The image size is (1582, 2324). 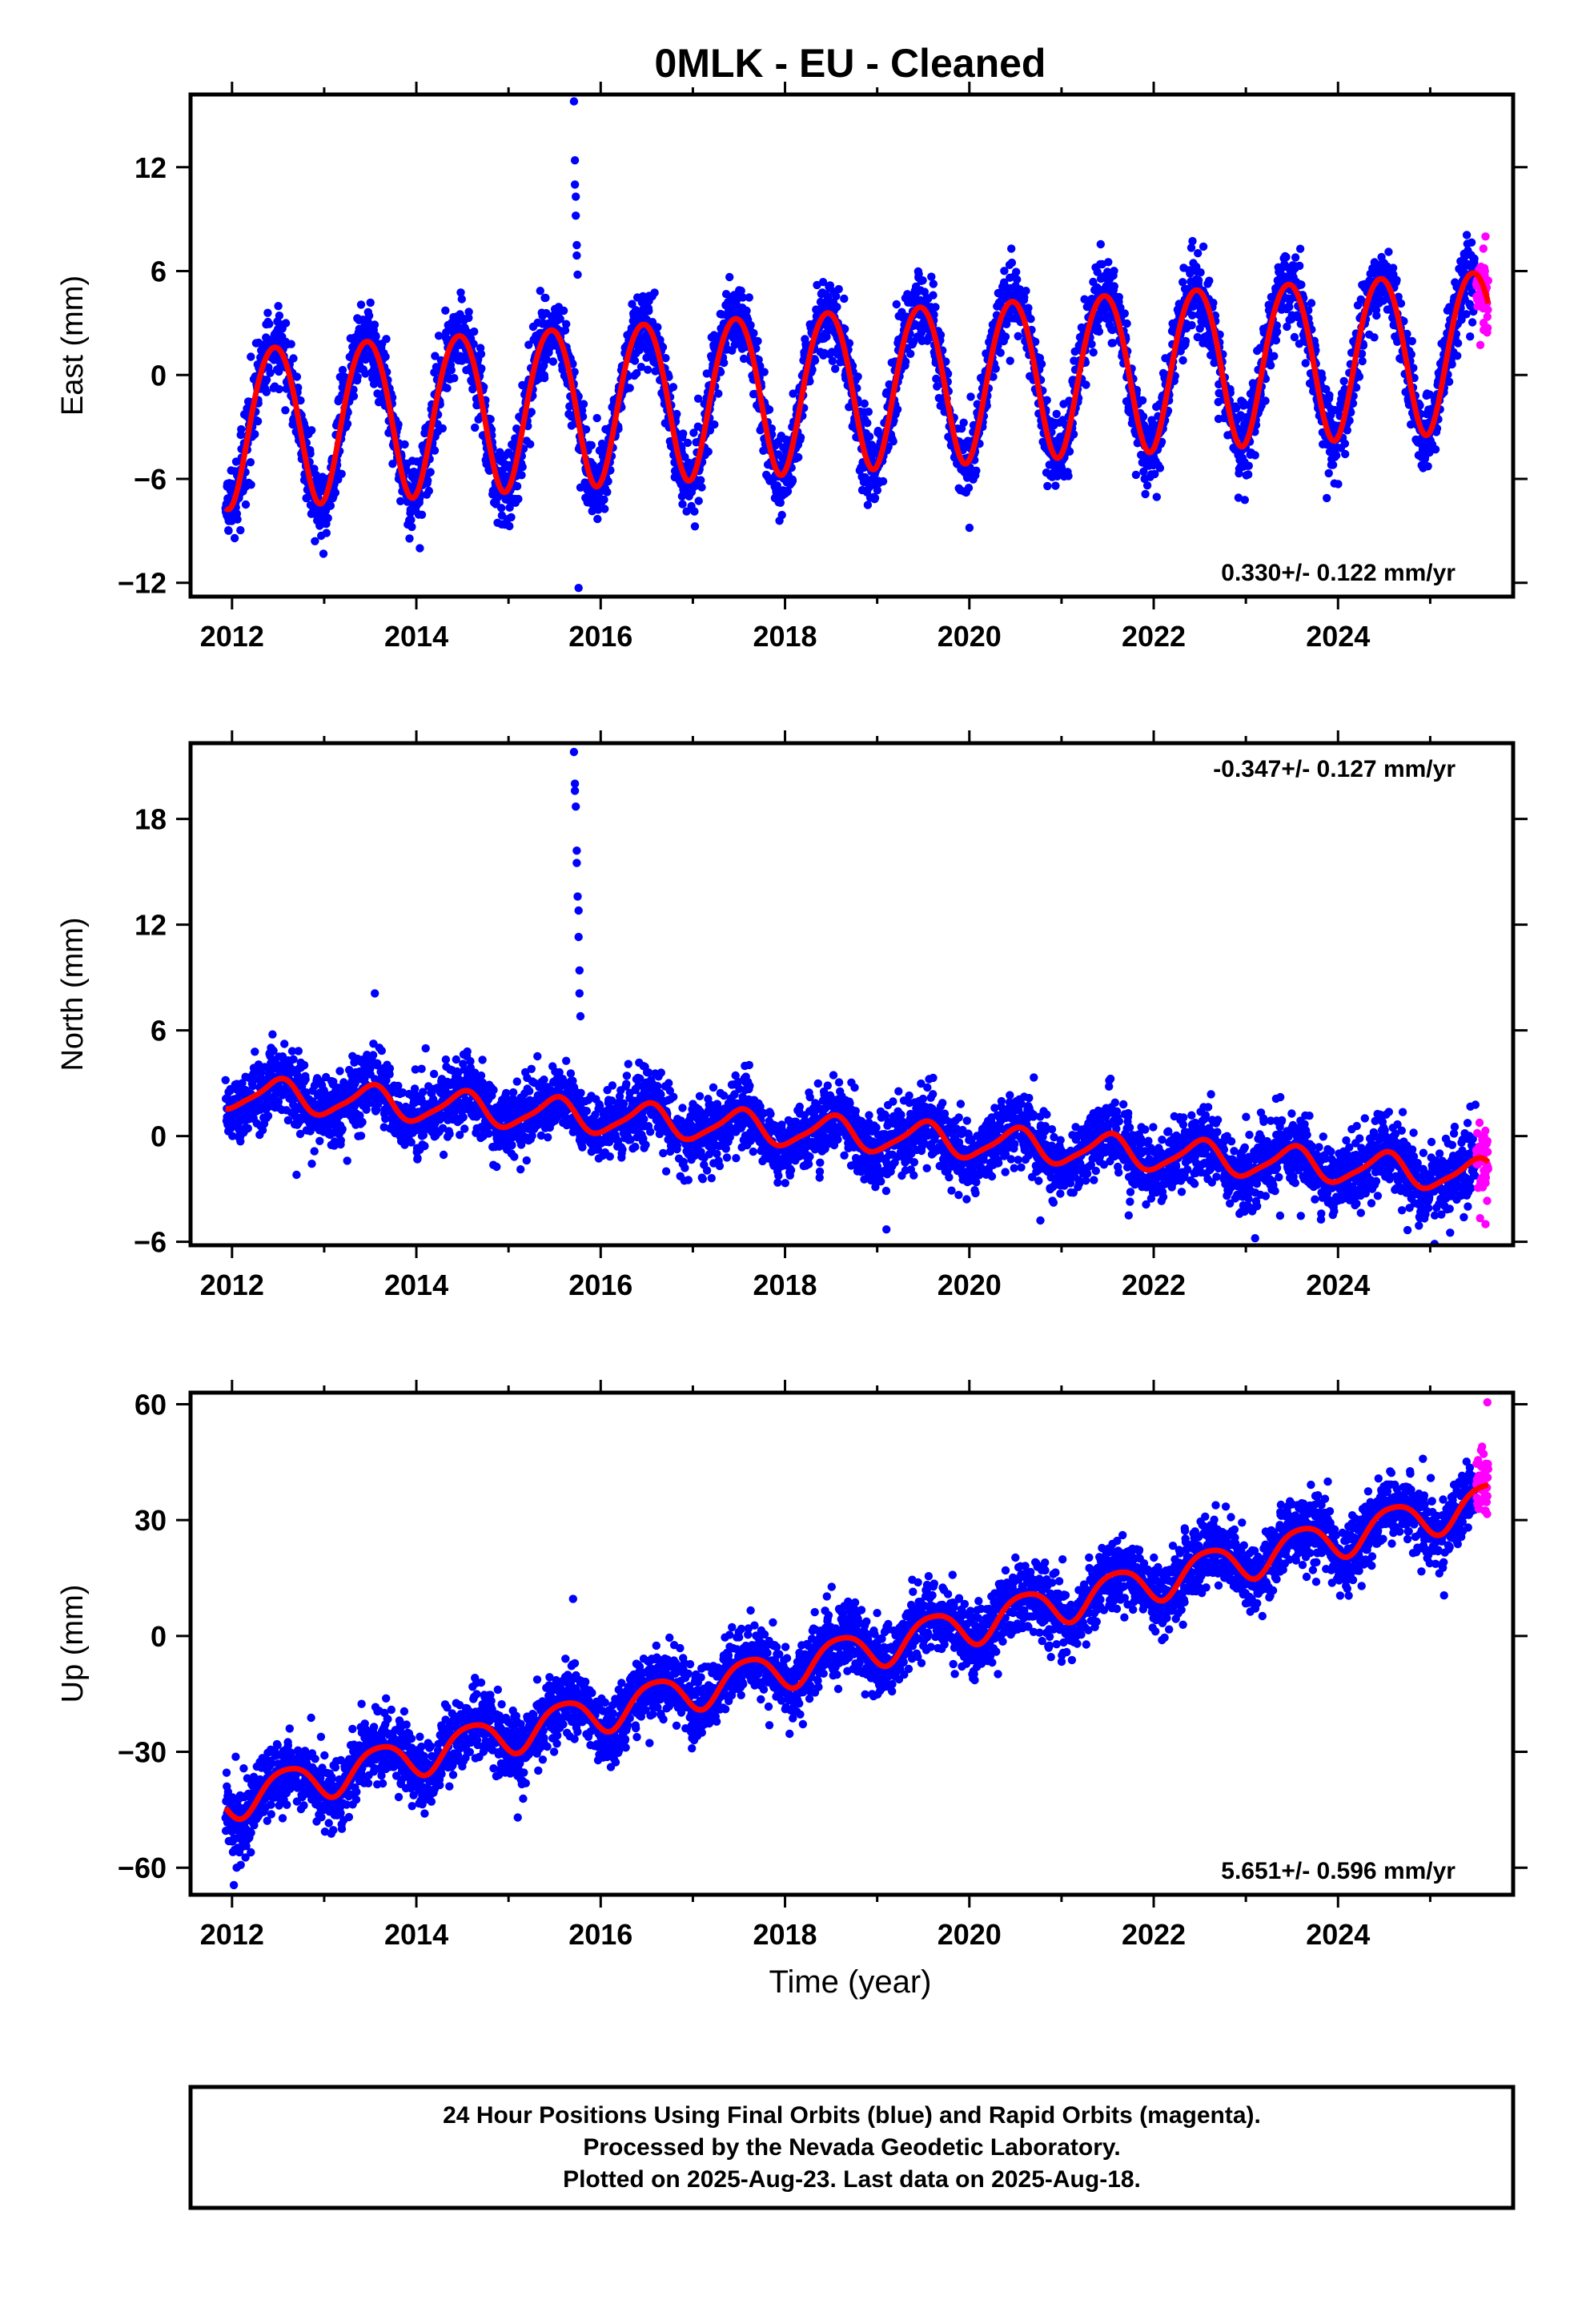 What do you see at coordinates (416, 636) in the screenshot?
I see `east-xtick-label: 2014` at bounding box center [416, 636].